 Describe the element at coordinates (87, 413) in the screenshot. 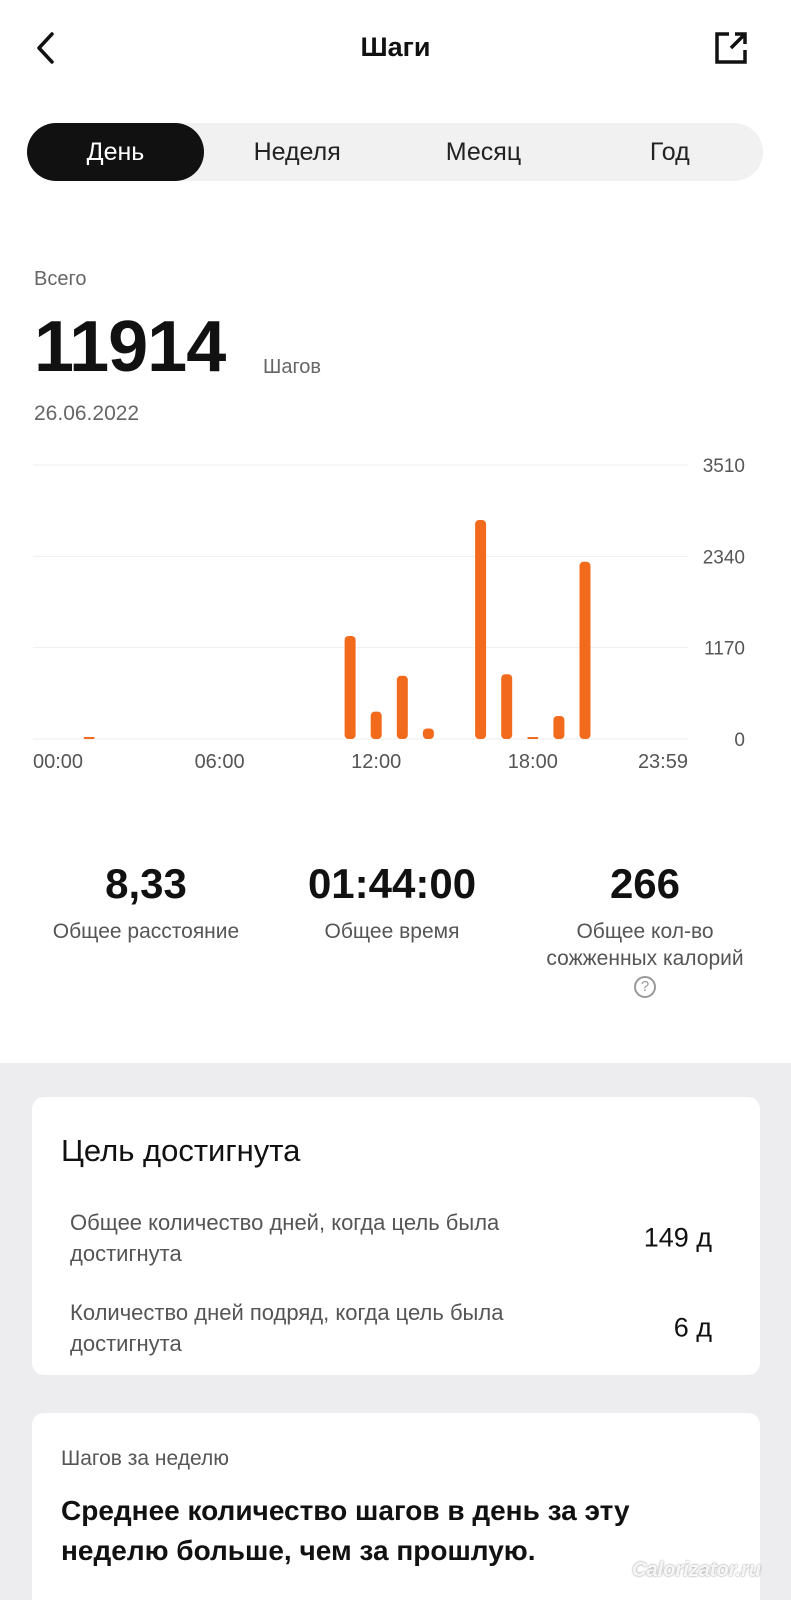

I see `date-label: 26.06.2022` at that location.